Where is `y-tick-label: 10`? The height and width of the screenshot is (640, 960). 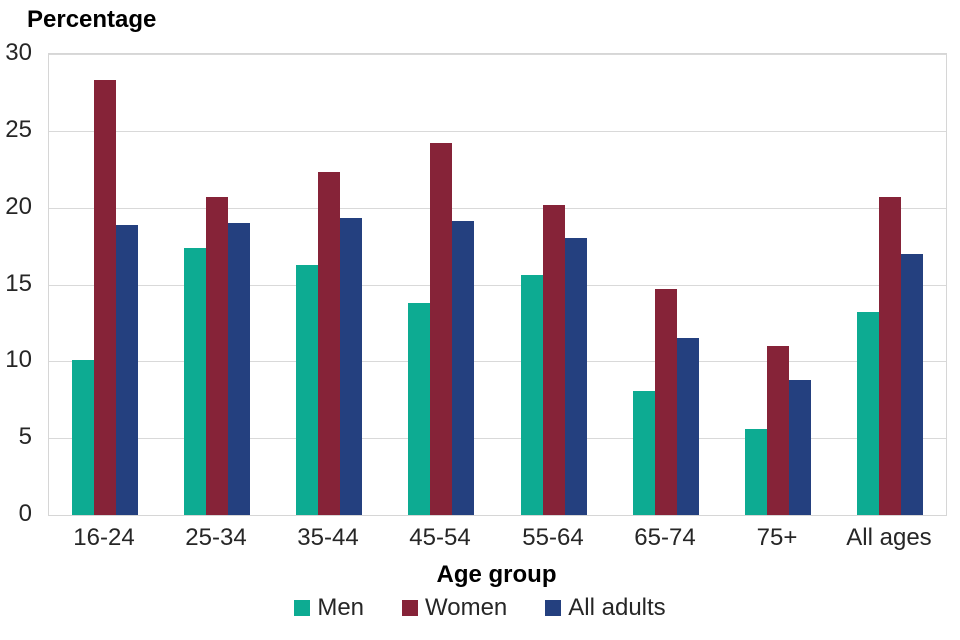 y-tick-label: 10 is located at coordinates (18, 359).